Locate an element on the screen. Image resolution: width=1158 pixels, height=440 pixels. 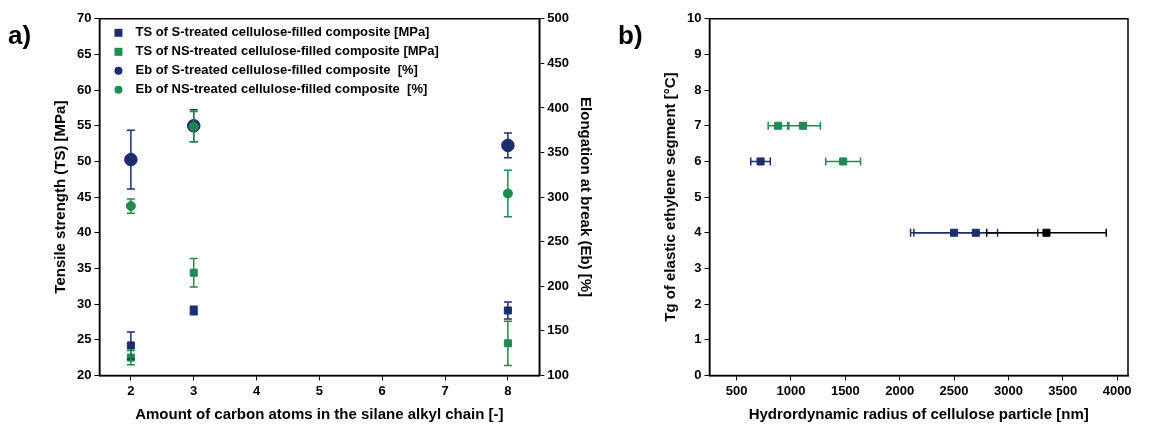
x-tick-label: 7 is located at coordinates (445, 390).